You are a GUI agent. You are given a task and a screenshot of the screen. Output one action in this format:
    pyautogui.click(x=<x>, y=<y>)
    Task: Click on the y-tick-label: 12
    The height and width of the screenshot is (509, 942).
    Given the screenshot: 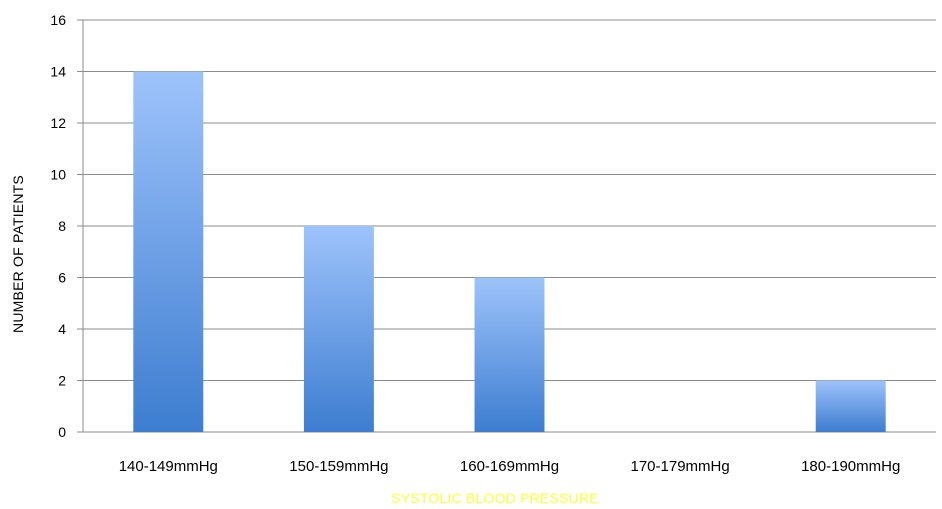 What is the action you would take?
    pyautogui.click(x=58, y=123)
    